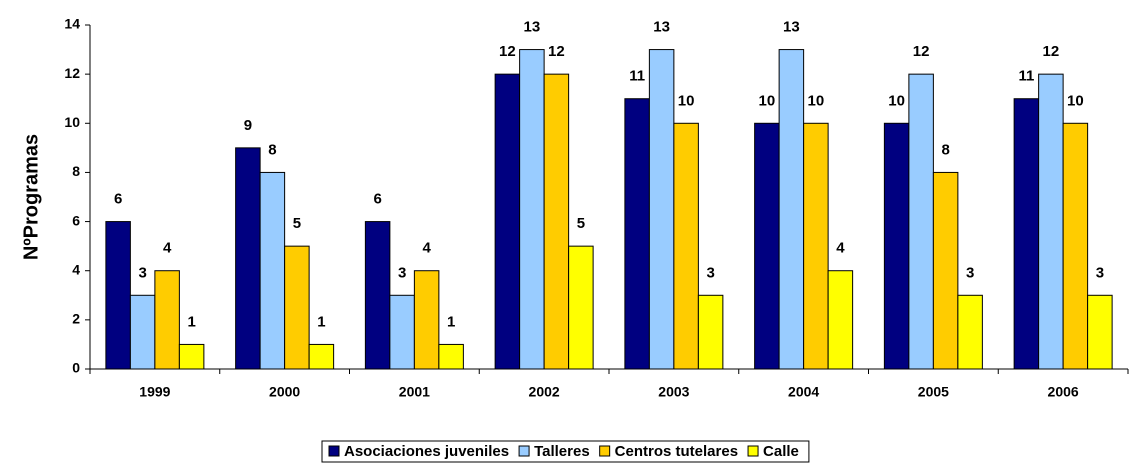 The image size is (1133, 464). I want to click on legend-label: Asociaciones juveniles, so click(426, 451).